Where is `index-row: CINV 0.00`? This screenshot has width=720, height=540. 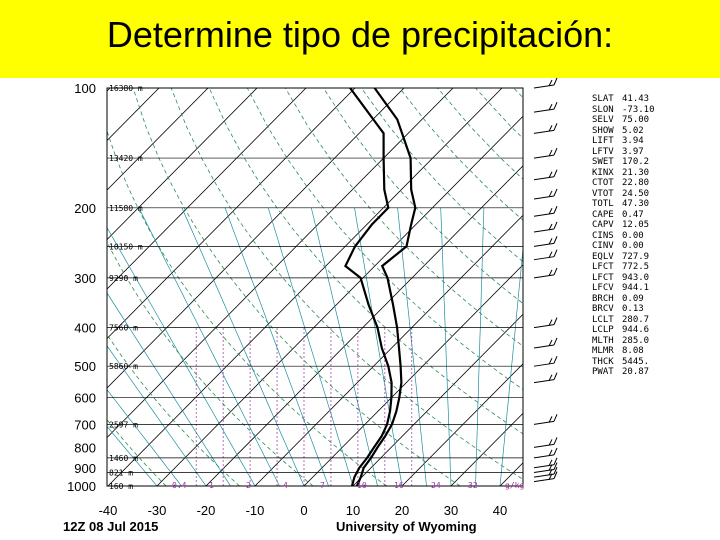
index-row: CINV 0.00 is located at coordinates (627, 246).